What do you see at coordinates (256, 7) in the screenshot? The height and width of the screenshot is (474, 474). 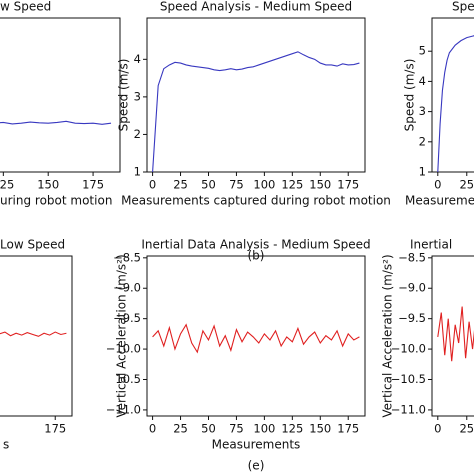 I see `chart-title: Speed Analysis - Medium Speed` at bounding box center [256, 7].